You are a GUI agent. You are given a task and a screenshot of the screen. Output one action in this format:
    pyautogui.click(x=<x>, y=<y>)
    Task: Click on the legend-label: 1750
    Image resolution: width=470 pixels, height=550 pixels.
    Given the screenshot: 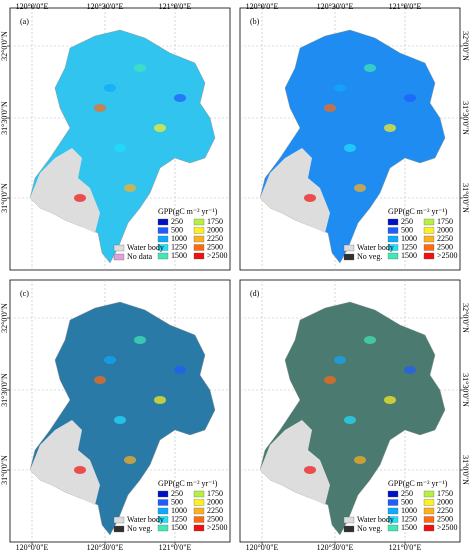 What is the action you would take?
    pyautogui.click(x=445, y=221)
    